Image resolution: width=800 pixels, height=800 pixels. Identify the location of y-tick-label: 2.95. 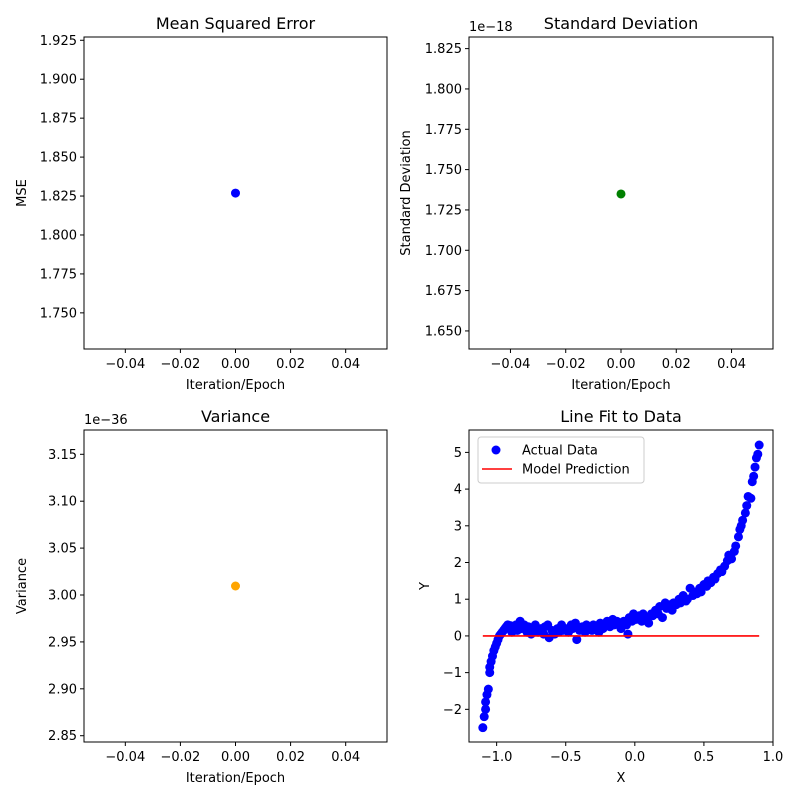
(62, 642).